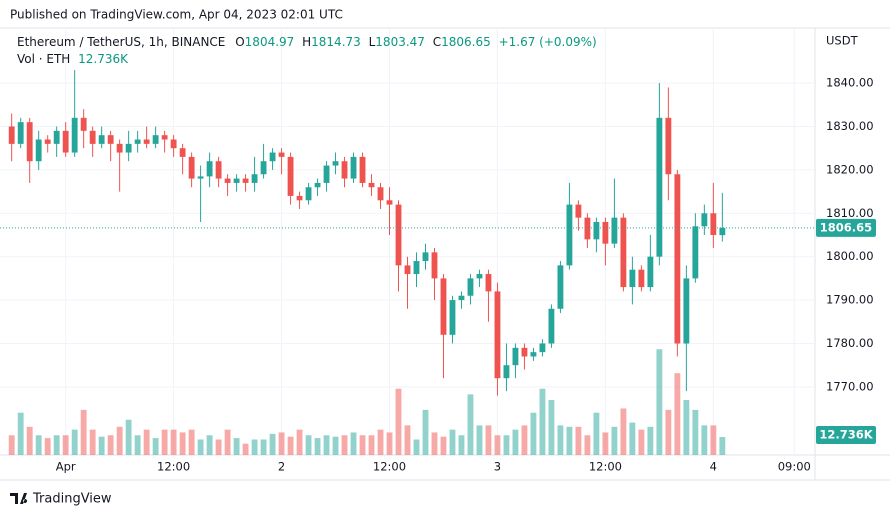 The height and width of the screenshot is (517, 890). I want to click on y-tick-label: 1800.00, so click(850, 256).